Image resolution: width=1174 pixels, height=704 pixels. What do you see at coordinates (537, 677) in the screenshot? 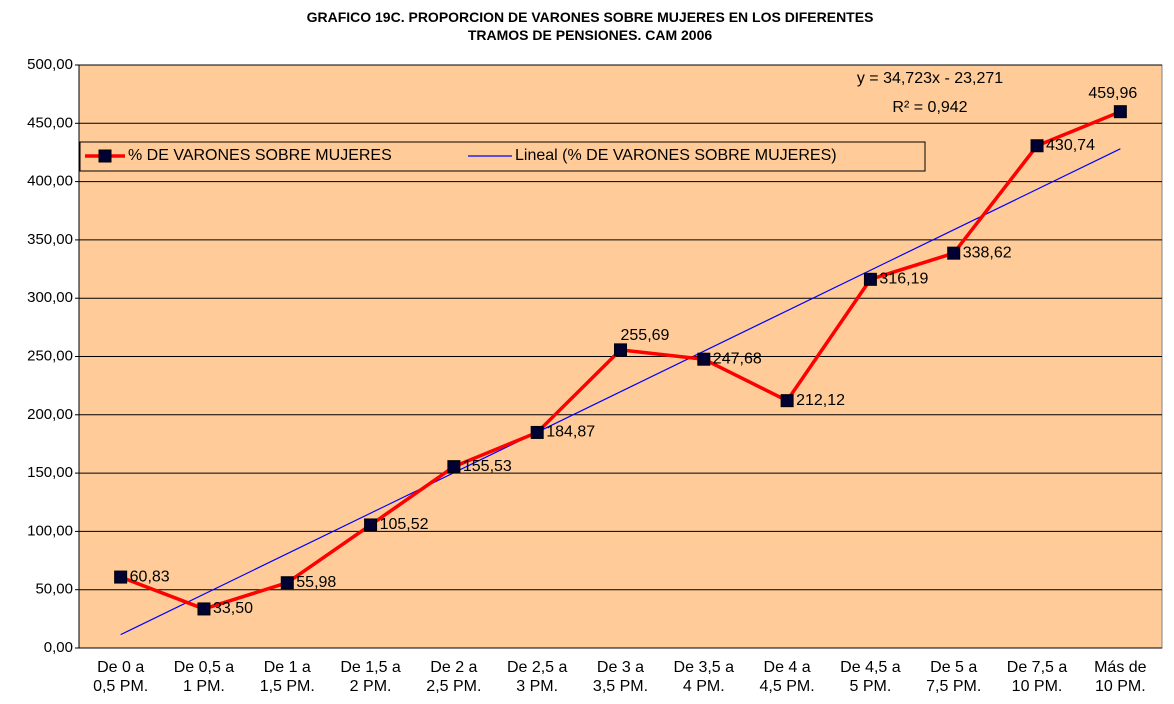
I see `x-tick-label: De 2,5 a 3 PM.` at bounding box center [537, 677].